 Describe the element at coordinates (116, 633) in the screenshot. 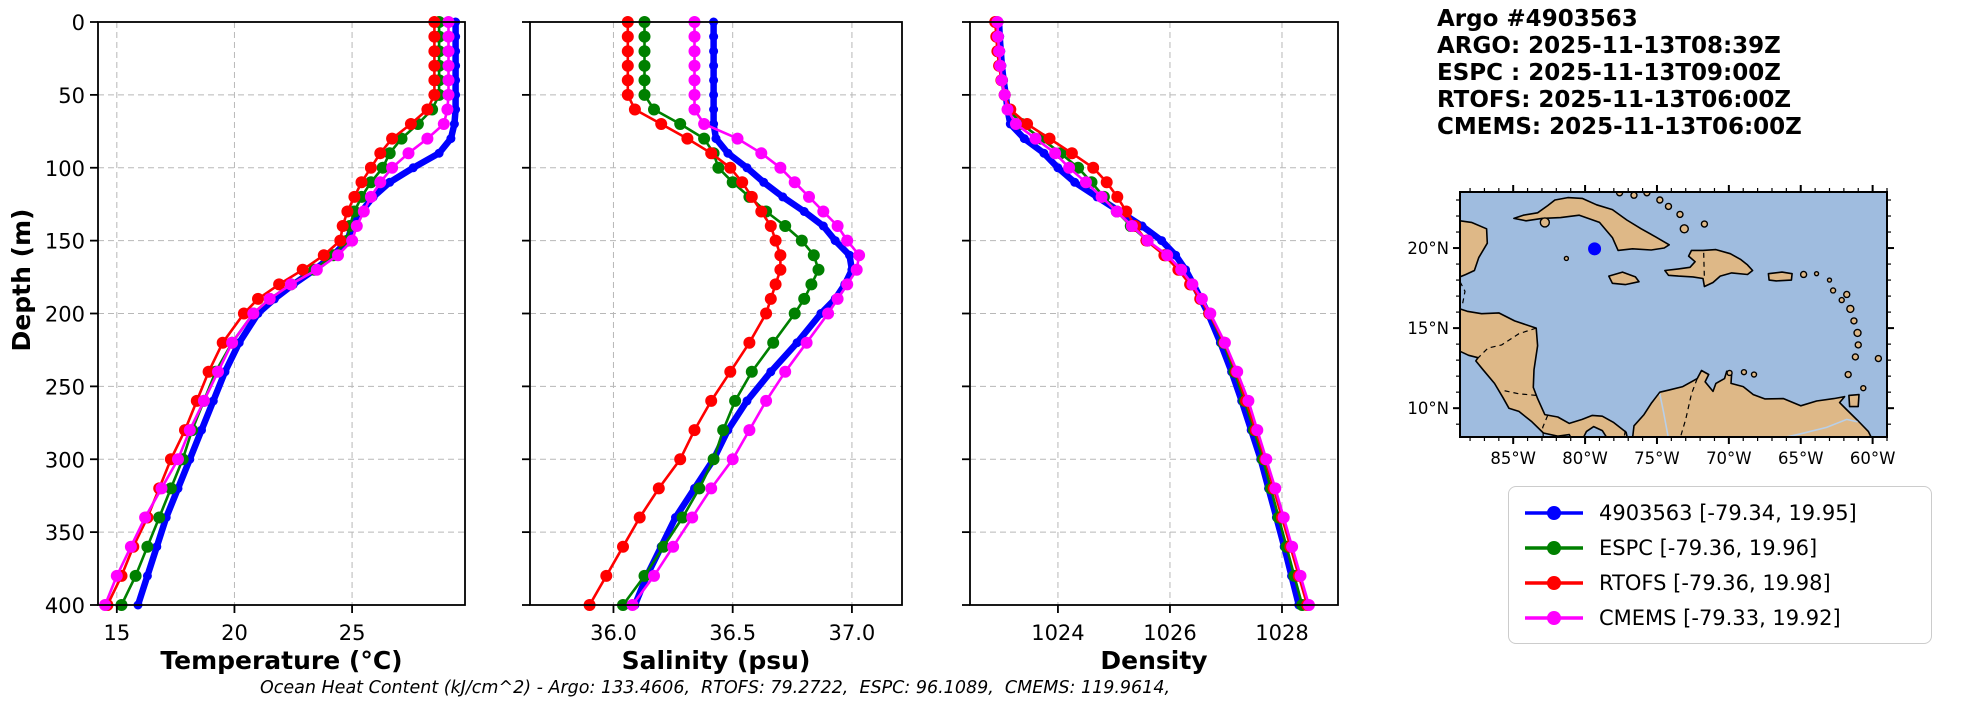

I see `x-tick-label: 15` at that location.